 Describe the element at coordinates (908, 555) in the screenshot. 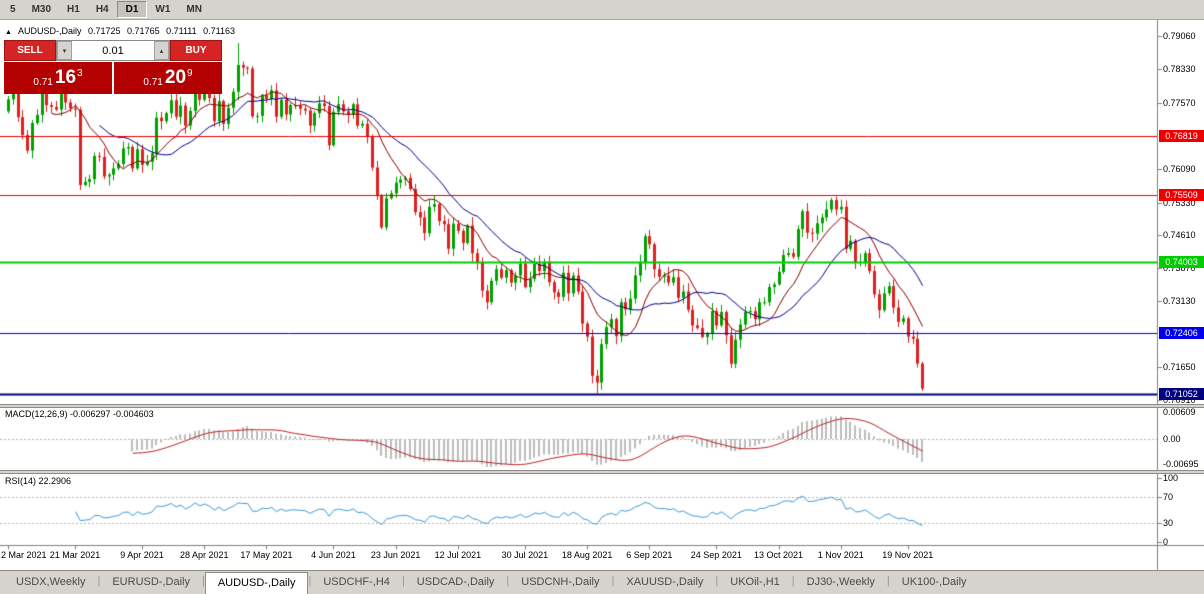

I see `time-axis-label: 19 Nov 2021` at that location.